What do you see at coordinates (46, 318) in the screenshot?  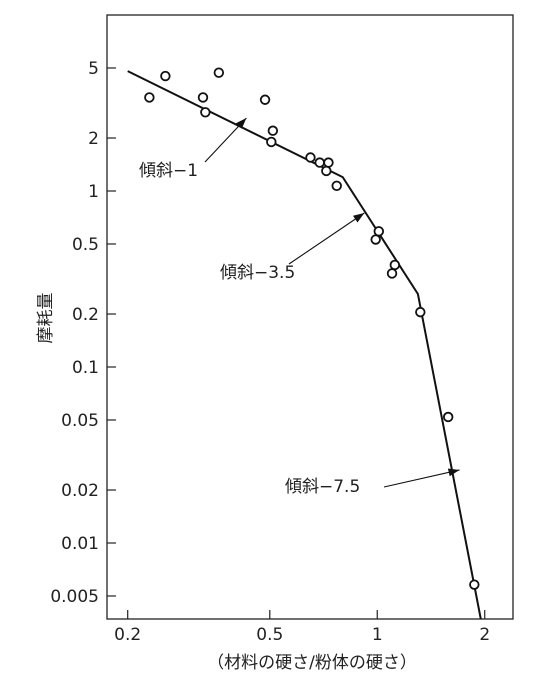 I see `y-axis-title: 摩耗量` at bounding box center [46, 318].